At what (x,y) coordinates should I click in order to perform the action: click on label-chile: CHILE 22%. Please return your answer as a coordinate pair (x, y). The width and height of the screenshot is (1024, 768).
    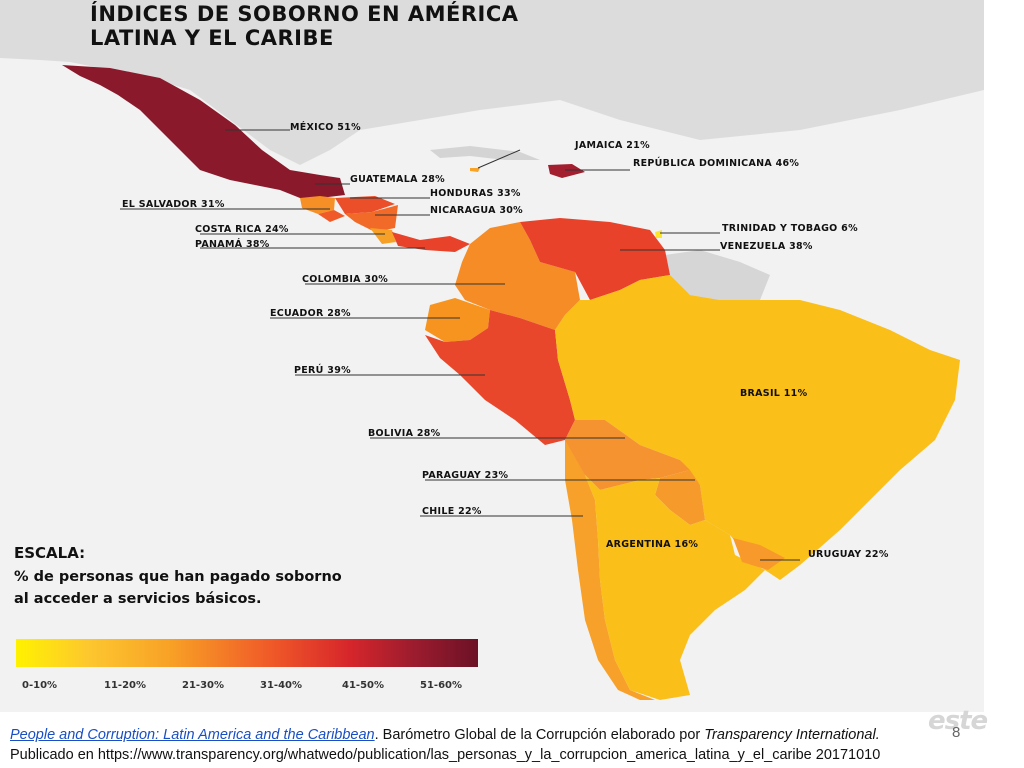
    Looking at the image, I should click on (452, 511).